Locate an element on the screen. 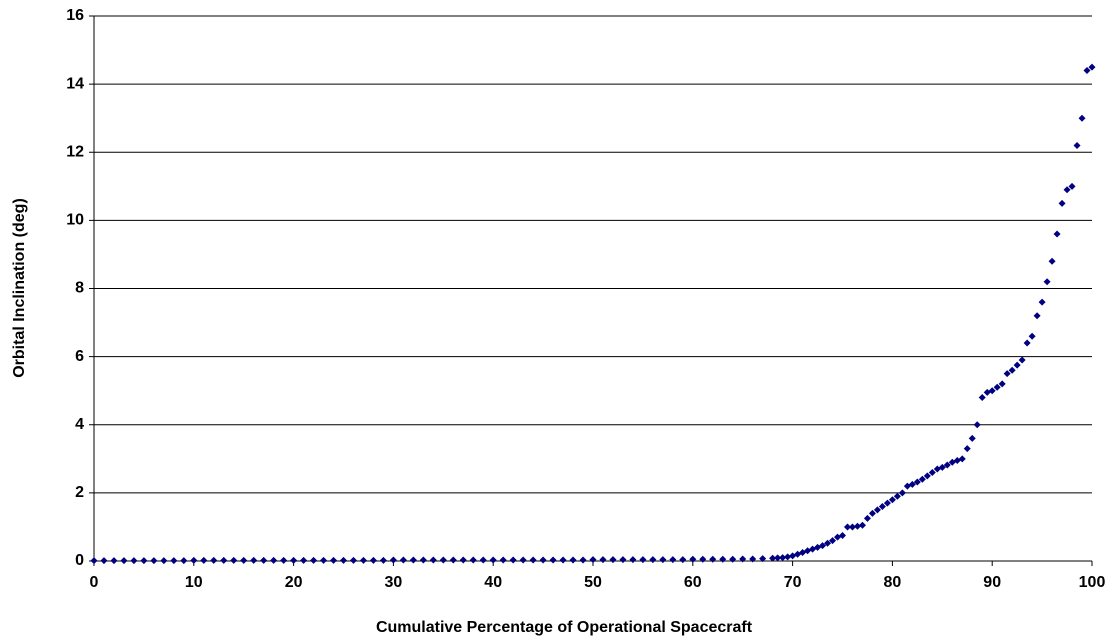 Image resolution: width=1120 pixels, height=644 pixels. y-tick-label: 14 is located at coordinates (75, 83).